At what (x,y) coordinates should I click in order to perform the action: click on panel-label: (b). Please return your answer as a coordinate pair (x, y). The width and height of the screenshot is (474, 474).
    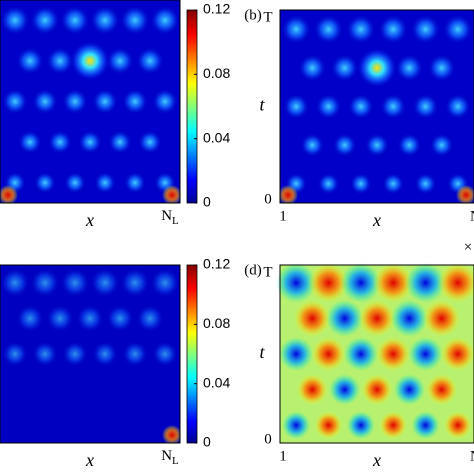
    Looking at the image, I should click on (253, 15).